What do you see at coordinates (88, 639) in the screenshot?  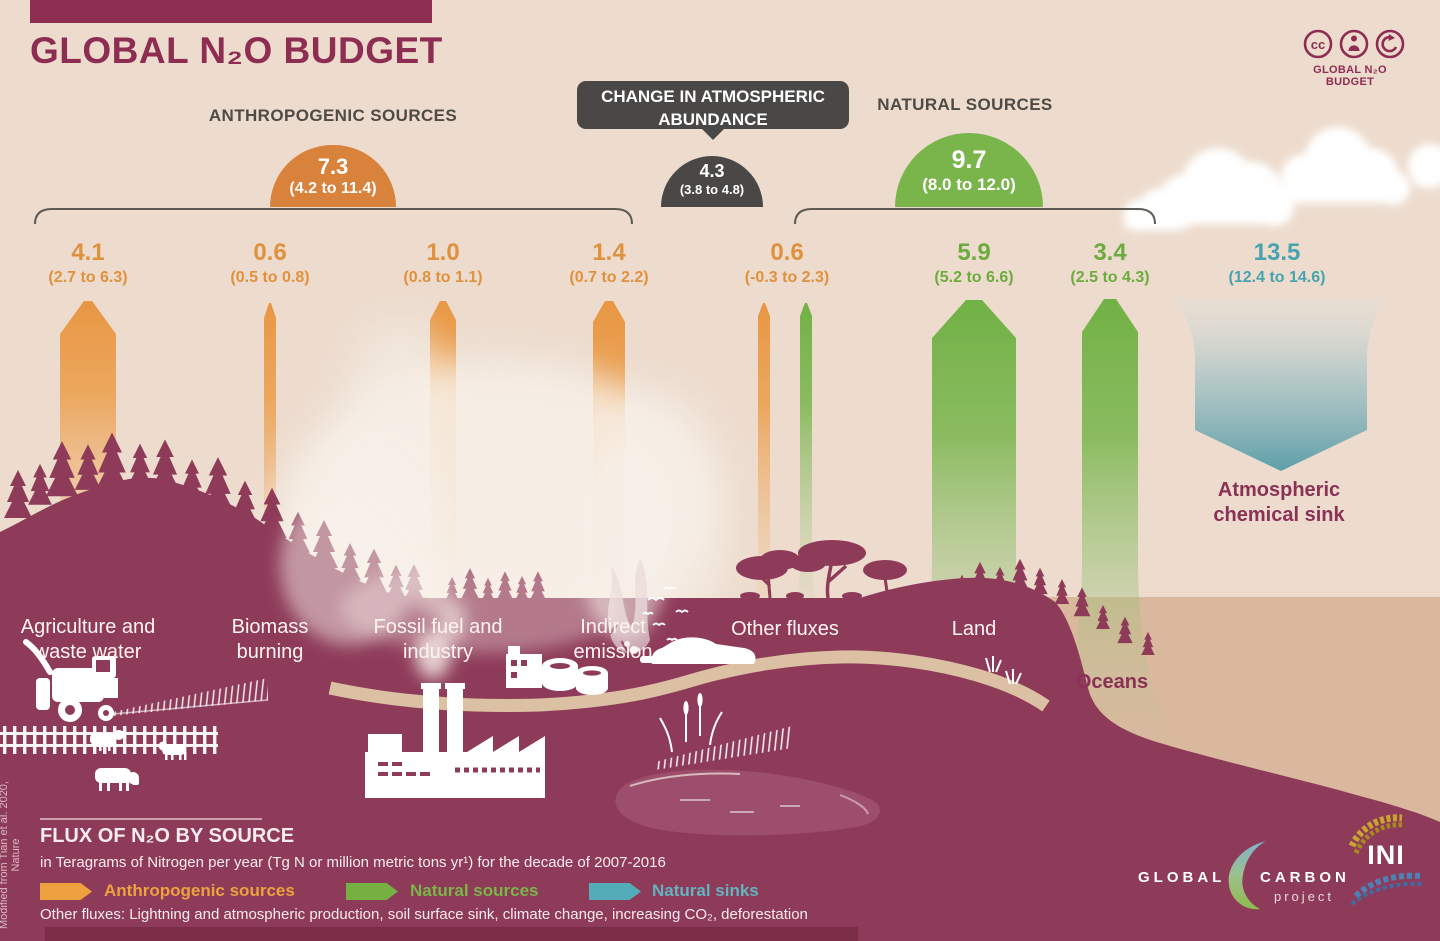 I see `flux-label-agriculture: Agriculture and waste water` at bounding box center [88, 639].